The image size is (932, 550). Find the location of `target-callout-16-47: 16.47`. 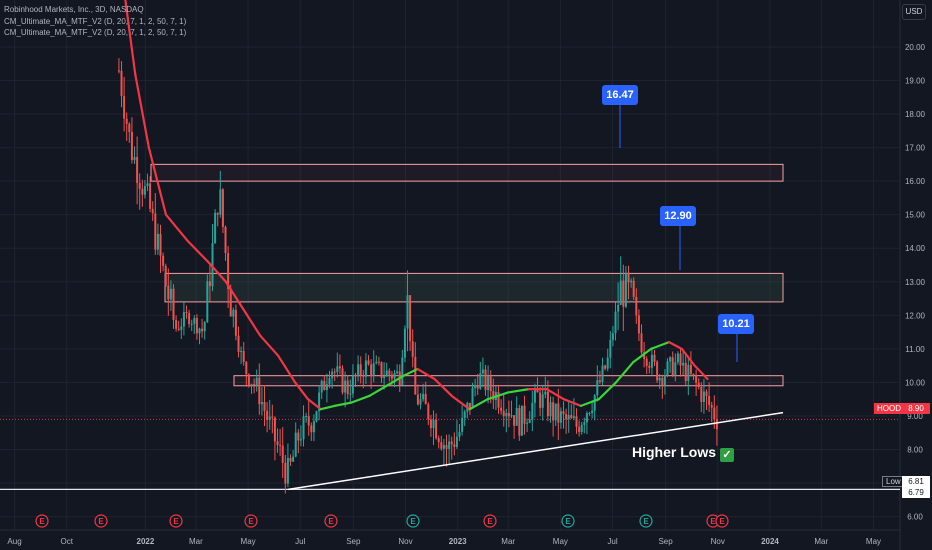

target-callout-16-47: 16.47 is located at coordinates (620, 95).